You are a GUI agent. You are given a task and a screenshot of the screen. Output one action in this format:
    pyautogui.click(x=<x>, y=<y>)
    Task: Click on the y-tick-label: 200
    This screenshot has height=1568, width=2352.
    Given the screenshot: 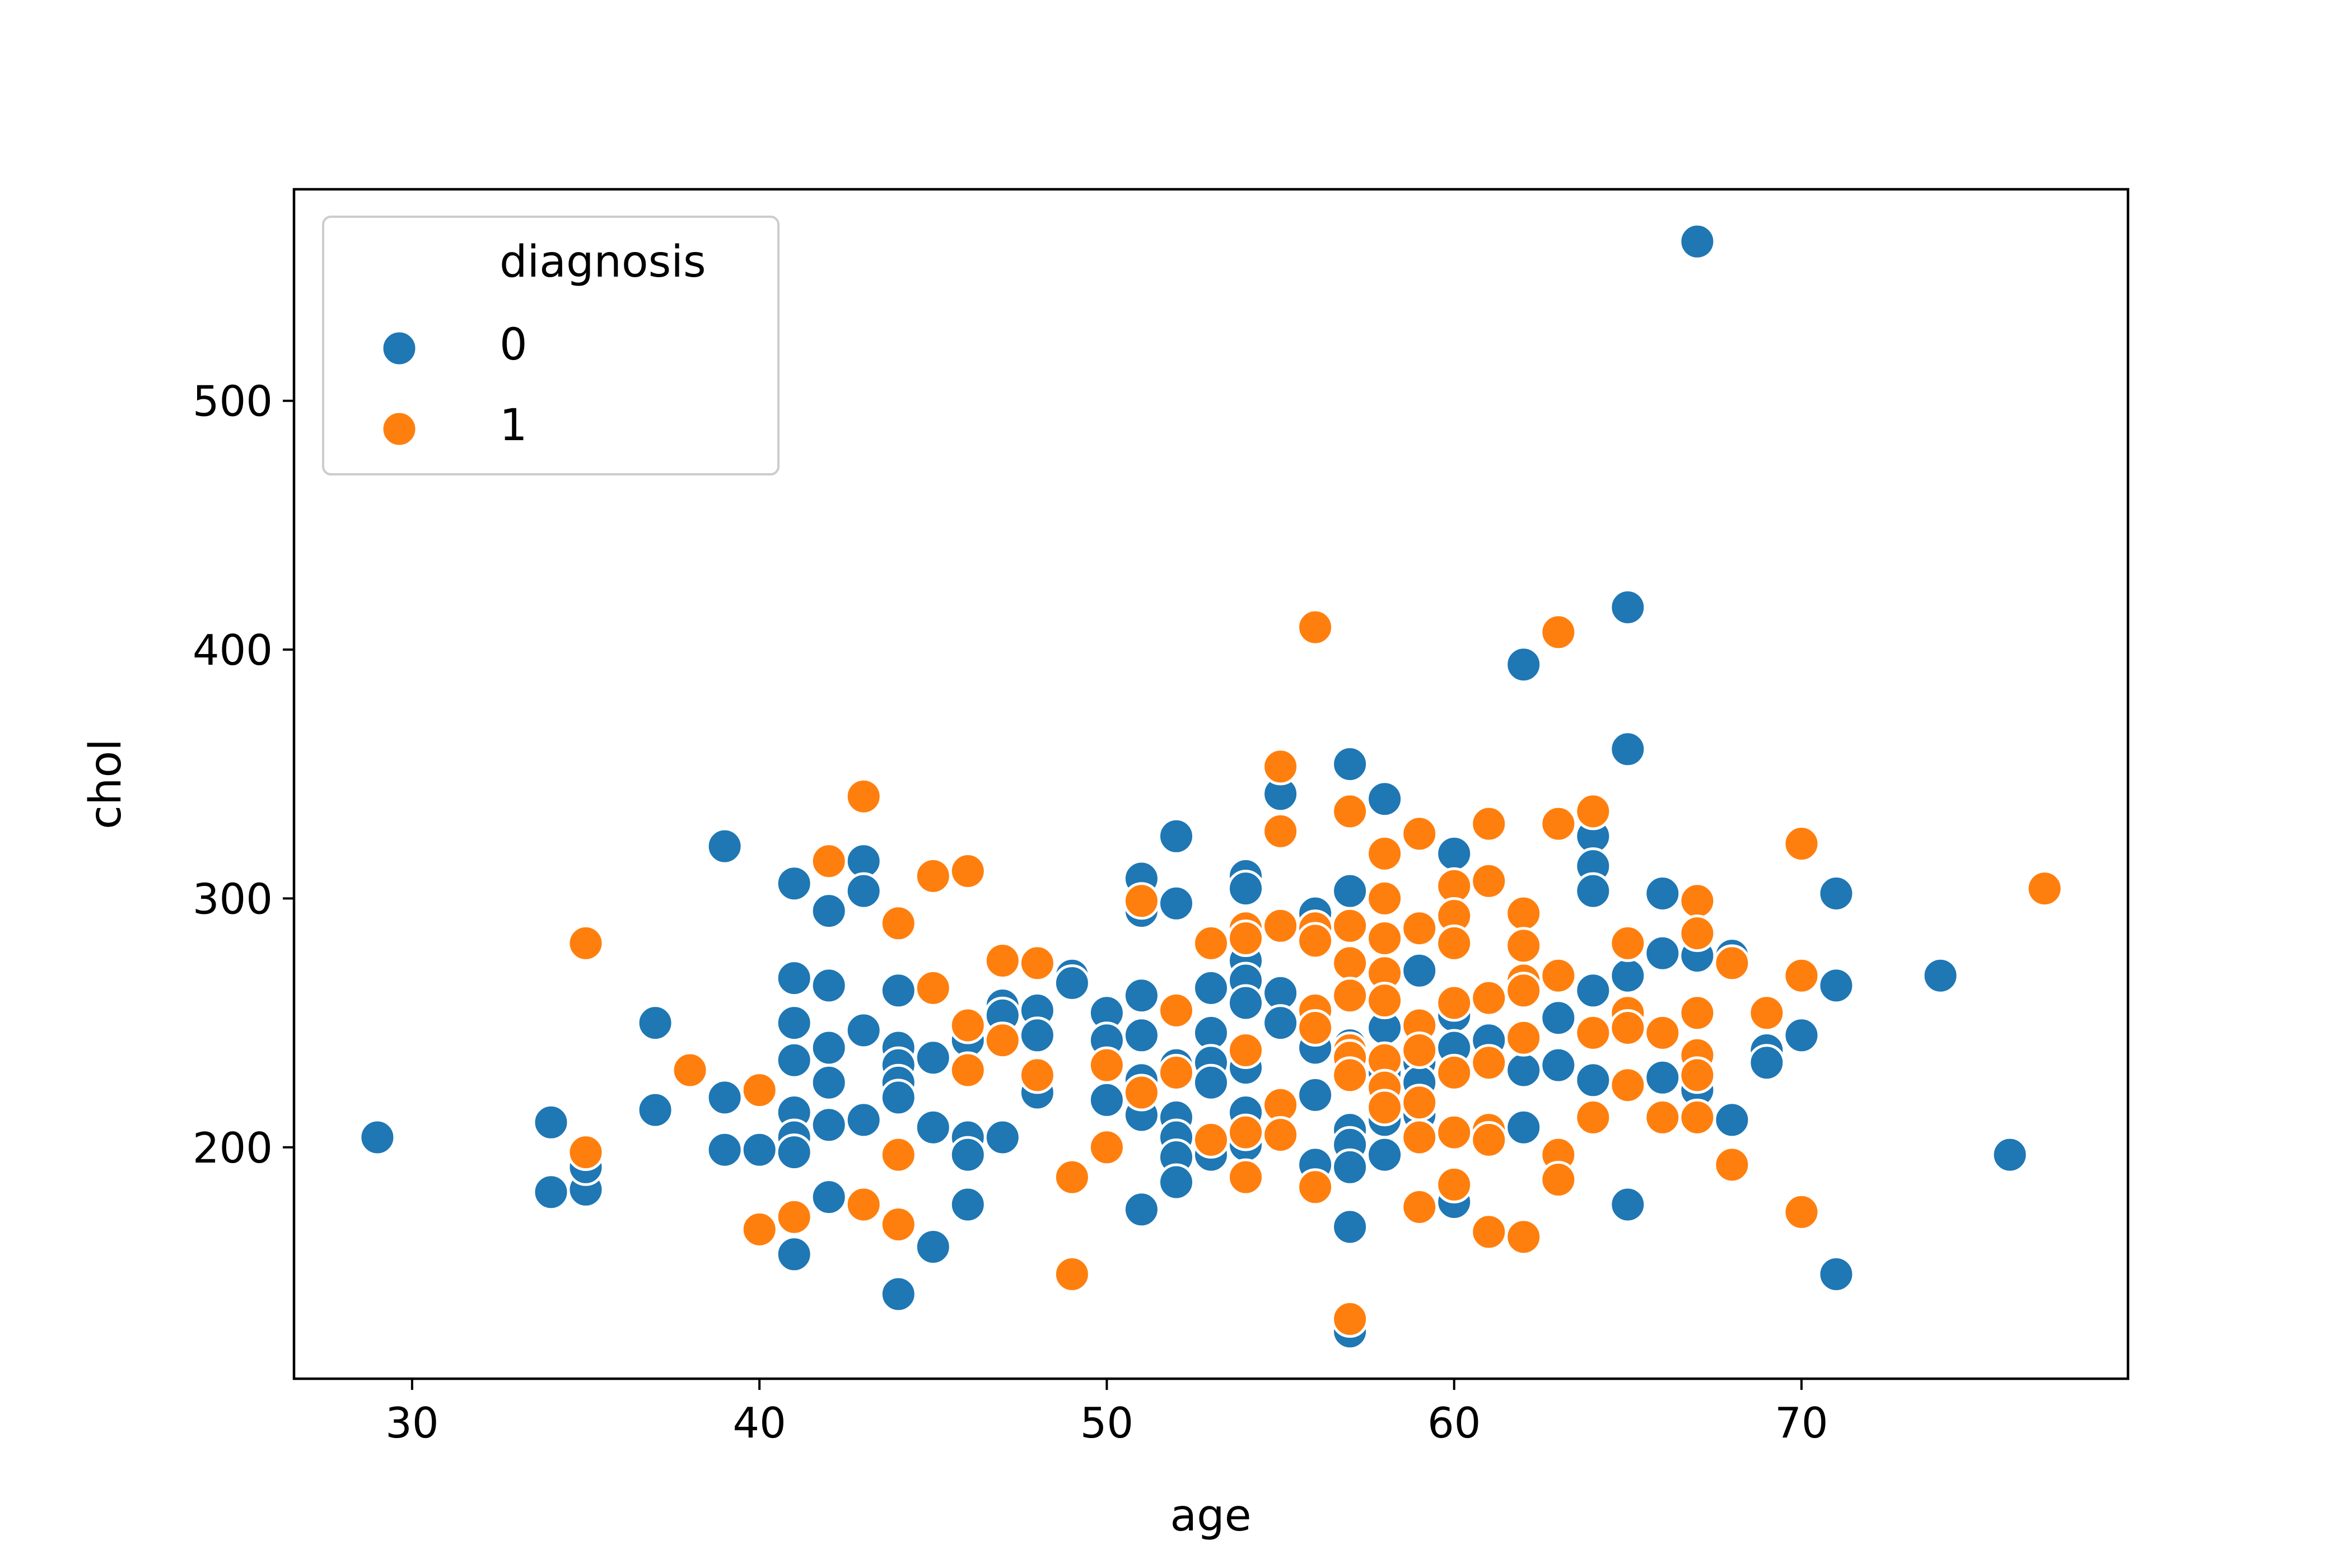 What is the action you would take?
    pyautogui.click(x=233, y=1148)
    